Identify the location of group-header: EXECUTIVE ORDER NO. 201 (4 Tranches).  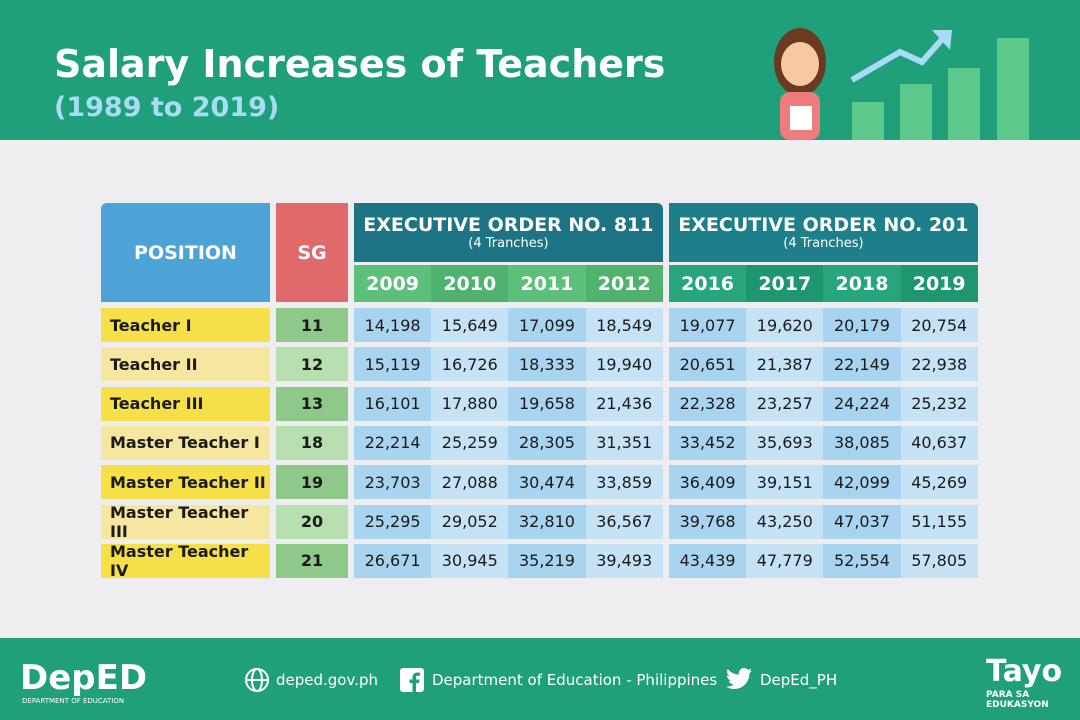
(823, 232).